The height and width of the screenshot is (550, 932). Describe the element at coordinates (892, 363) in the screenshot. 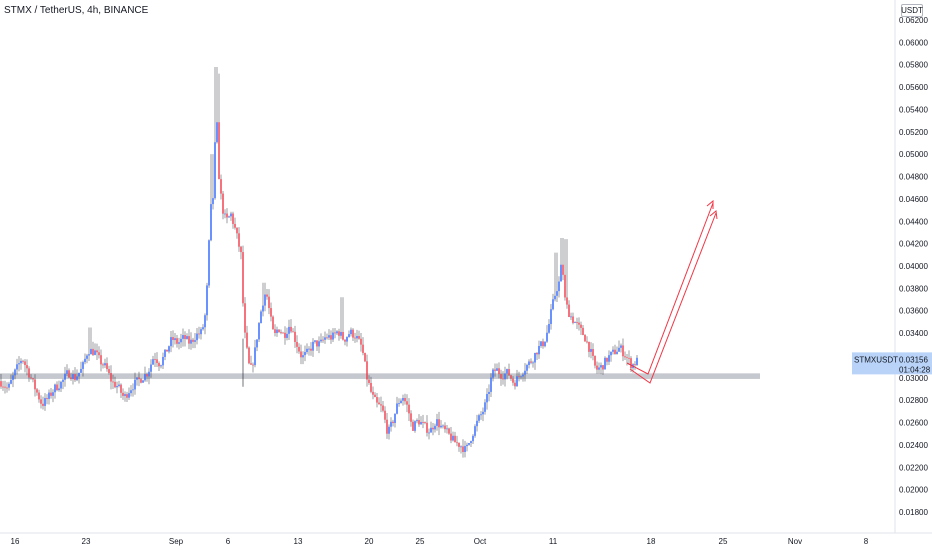

I see `last-price-label` at that location.